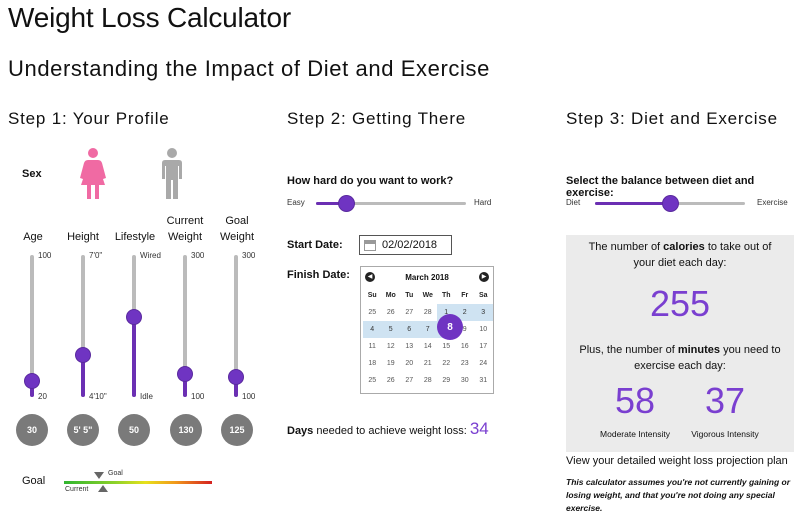 This screenshot has height=515, width=800. What do you see at coordinates (32, 388) in the screenshot?
I see `age-slider-fill` at bounding box center [32, 388].